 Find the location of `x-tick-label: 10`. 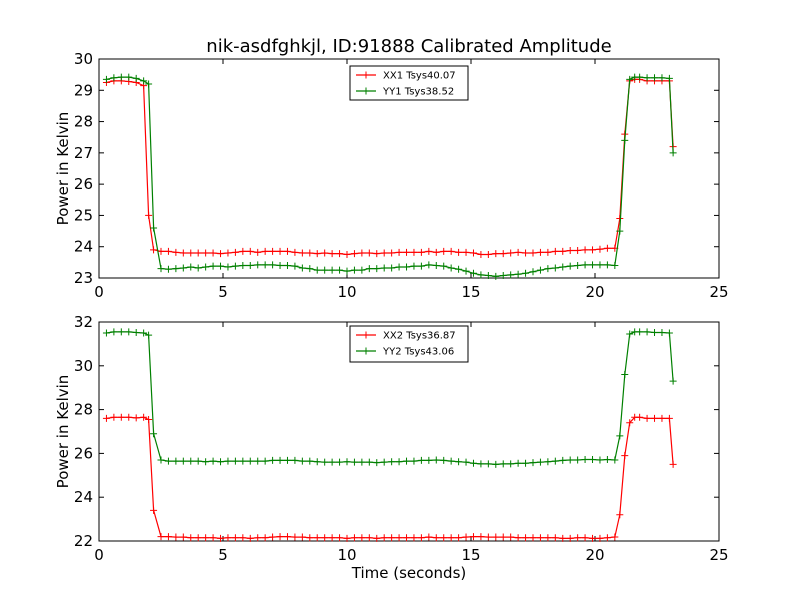

x-tick-label: 10 is located at coordinates (346, 555).